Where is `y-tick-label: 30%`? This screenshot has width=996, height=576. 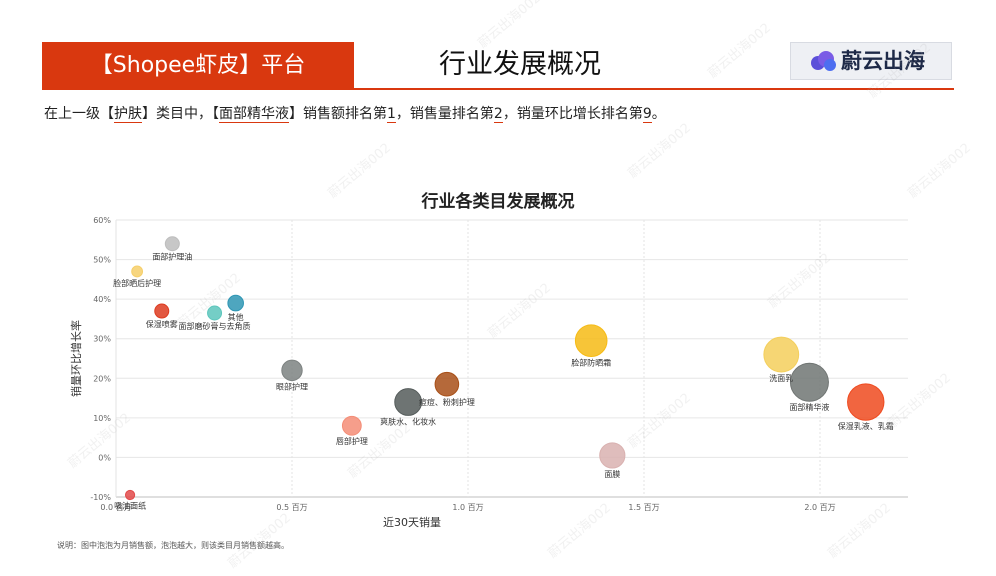
y-tick-label: 30% is located at coordinates (102, 339).